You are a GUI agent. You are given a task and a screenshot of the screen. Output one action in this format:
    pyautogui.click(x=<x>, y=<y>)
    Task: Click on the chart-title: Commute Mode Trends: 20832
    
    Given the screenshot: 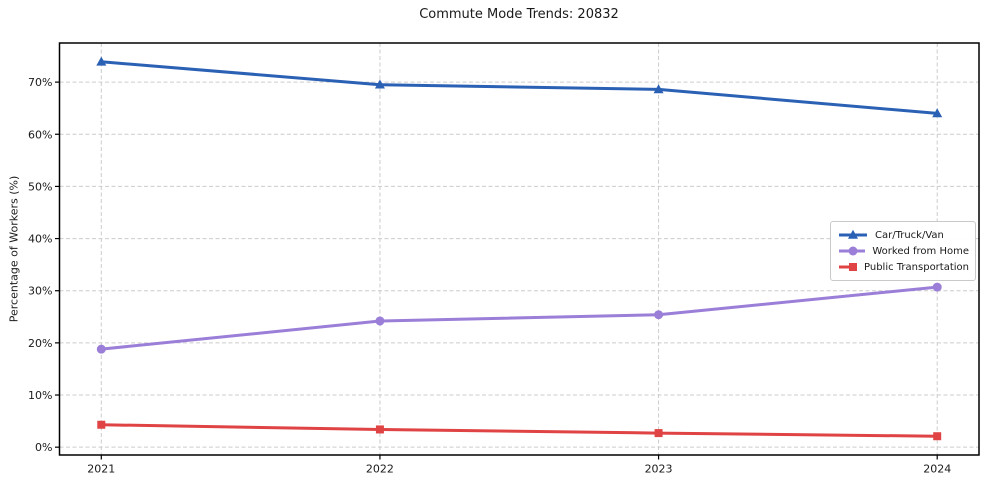 What is the action you would take?
    pyautogui.click(x=519, y=14)
    